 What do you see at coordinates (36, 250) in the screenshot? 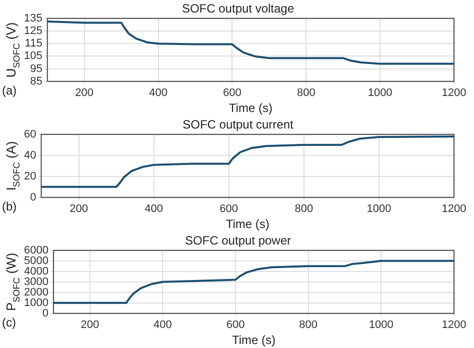
I see `y-tick-label: 6000` at bounding box center [36, 250].